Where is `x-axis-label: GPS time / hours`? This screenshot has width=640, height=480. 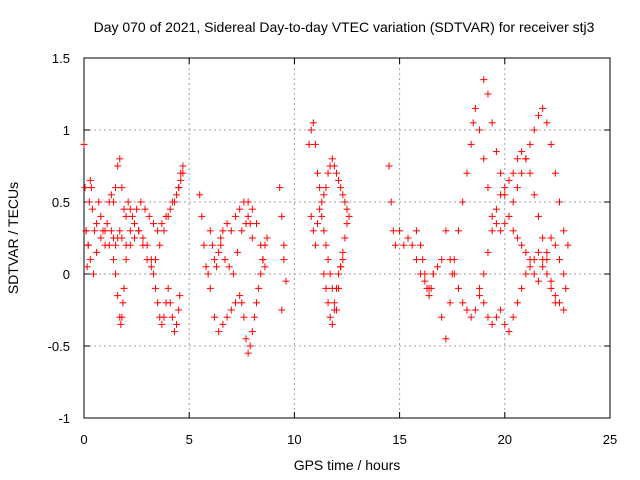
x-axis-label: GPS time / hours is located at coordinates (347, 465).